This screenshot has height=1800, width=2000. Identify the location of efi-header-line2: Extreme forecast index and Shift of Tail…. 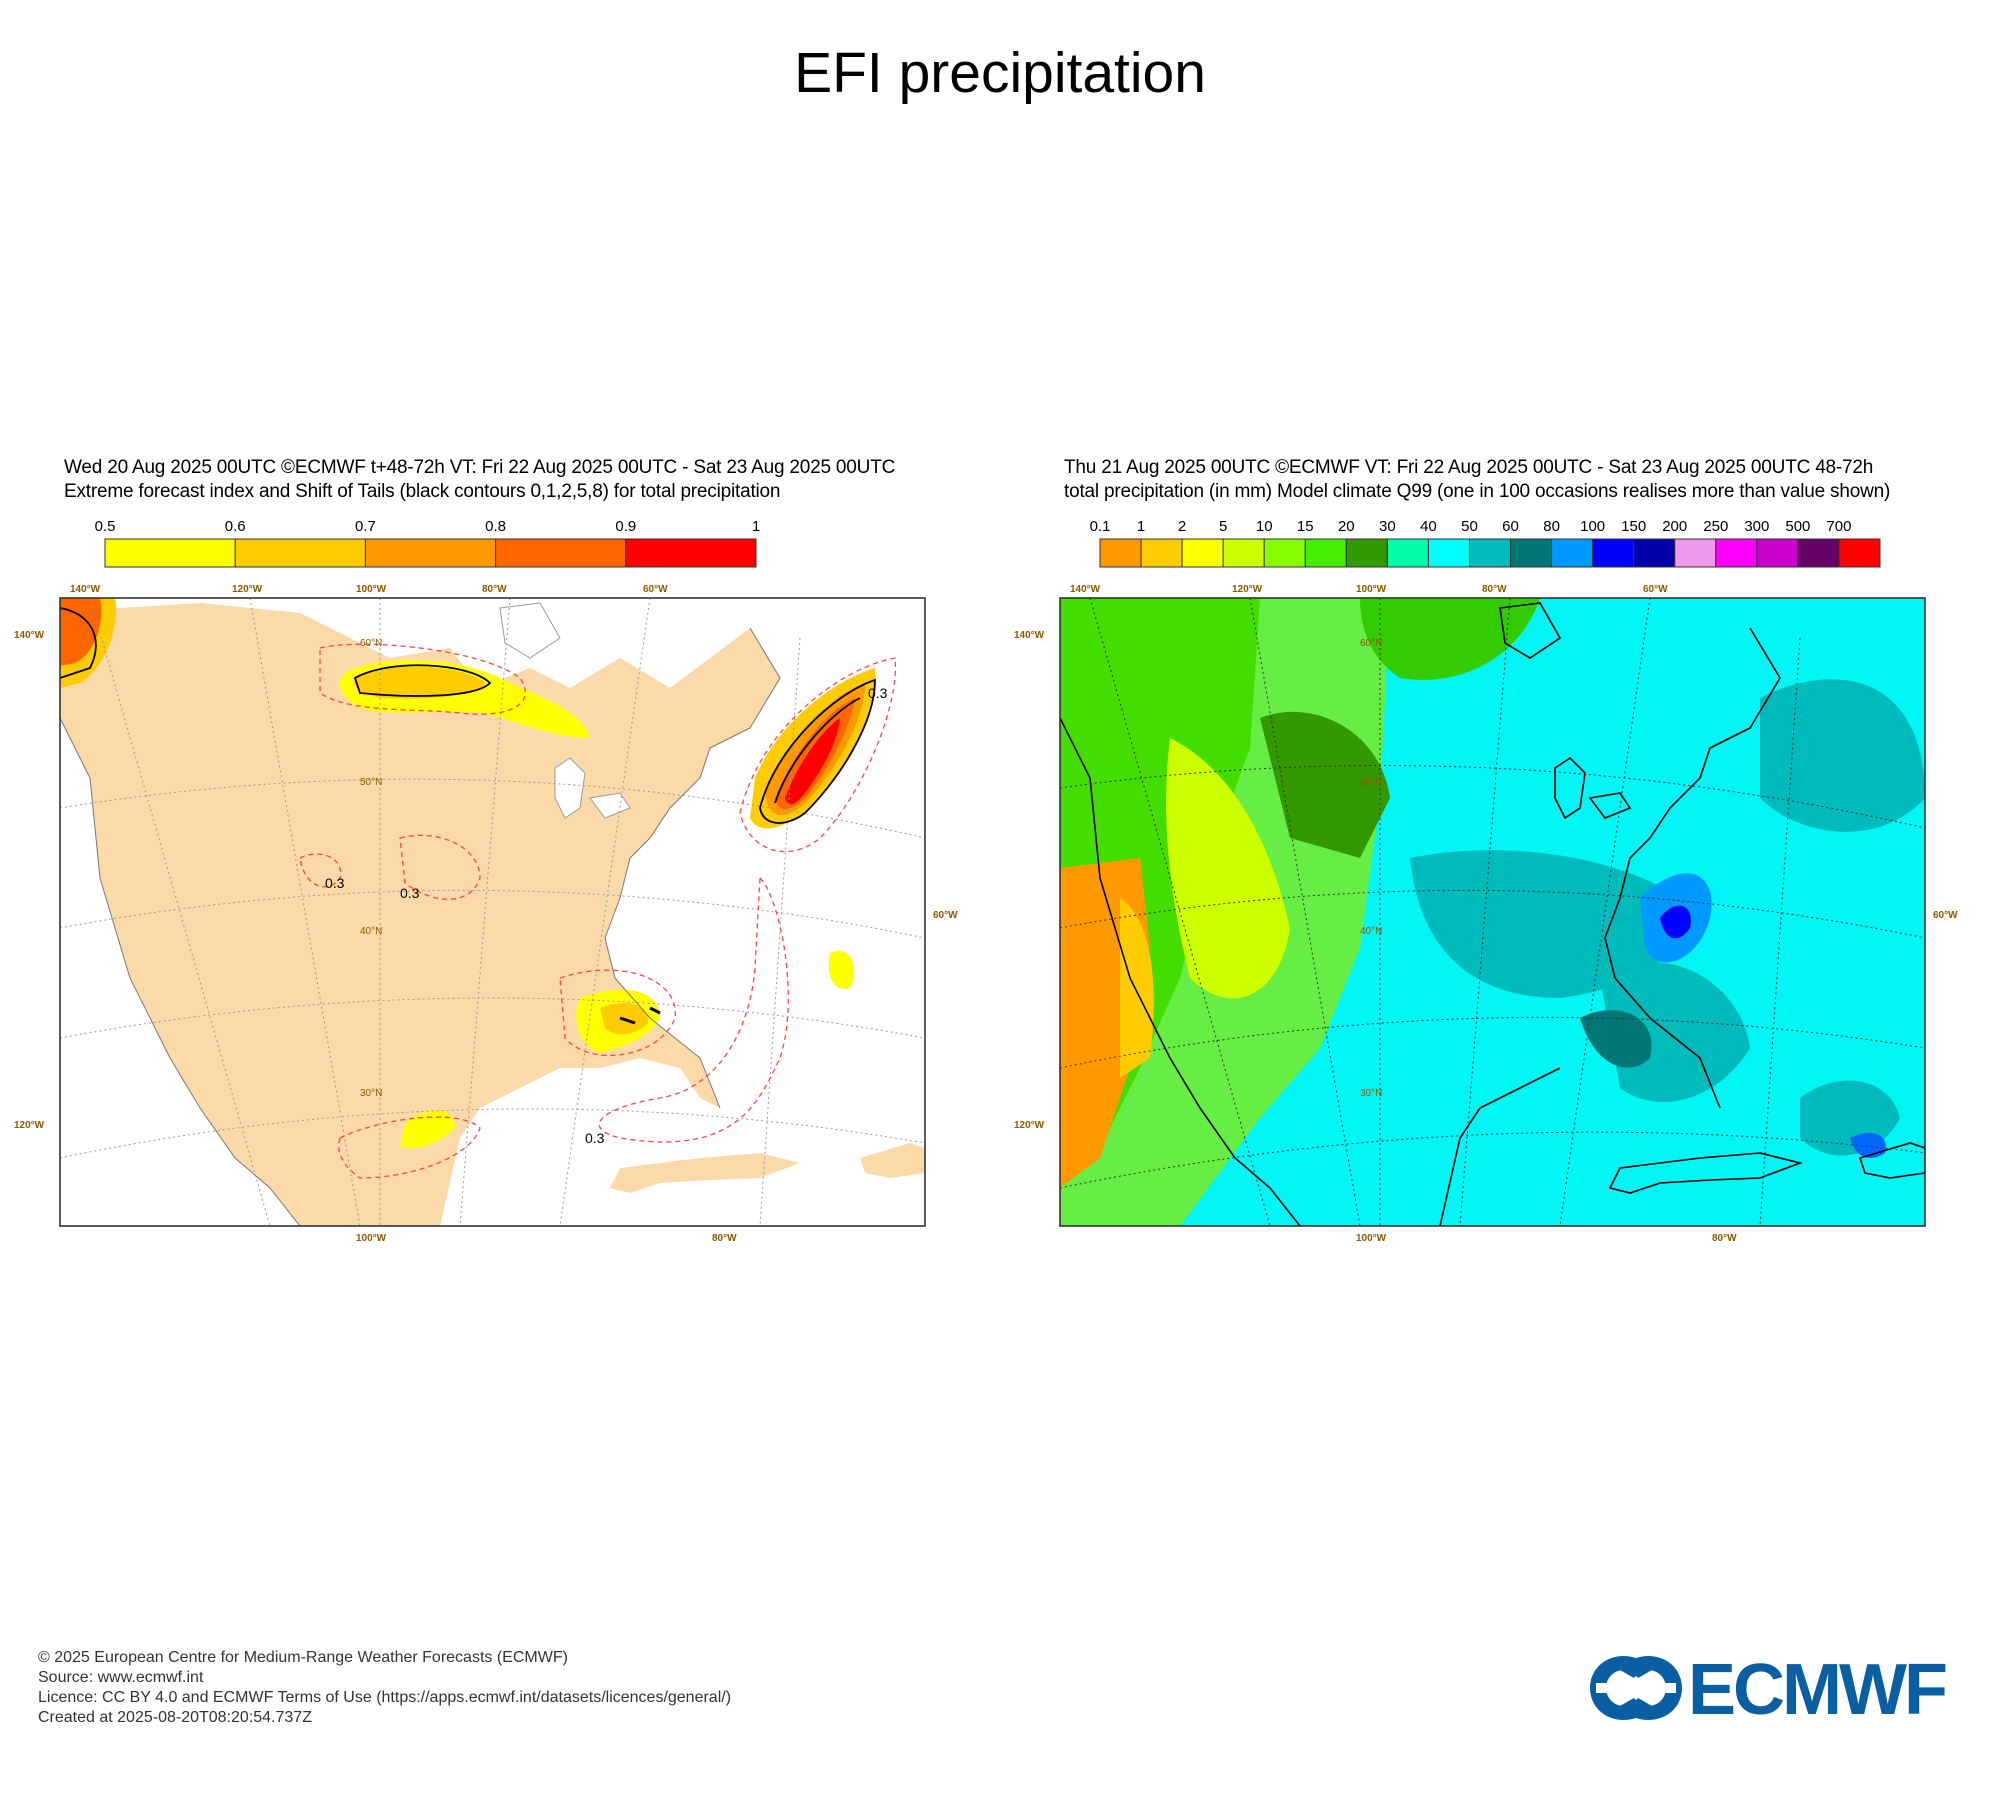
(422, 491).